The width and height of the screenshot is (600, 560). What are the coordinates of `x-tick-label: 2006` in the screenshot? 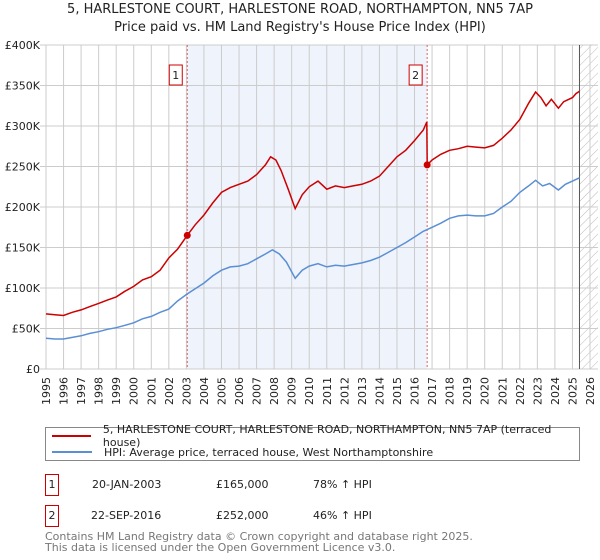 It's located at (239, 391).